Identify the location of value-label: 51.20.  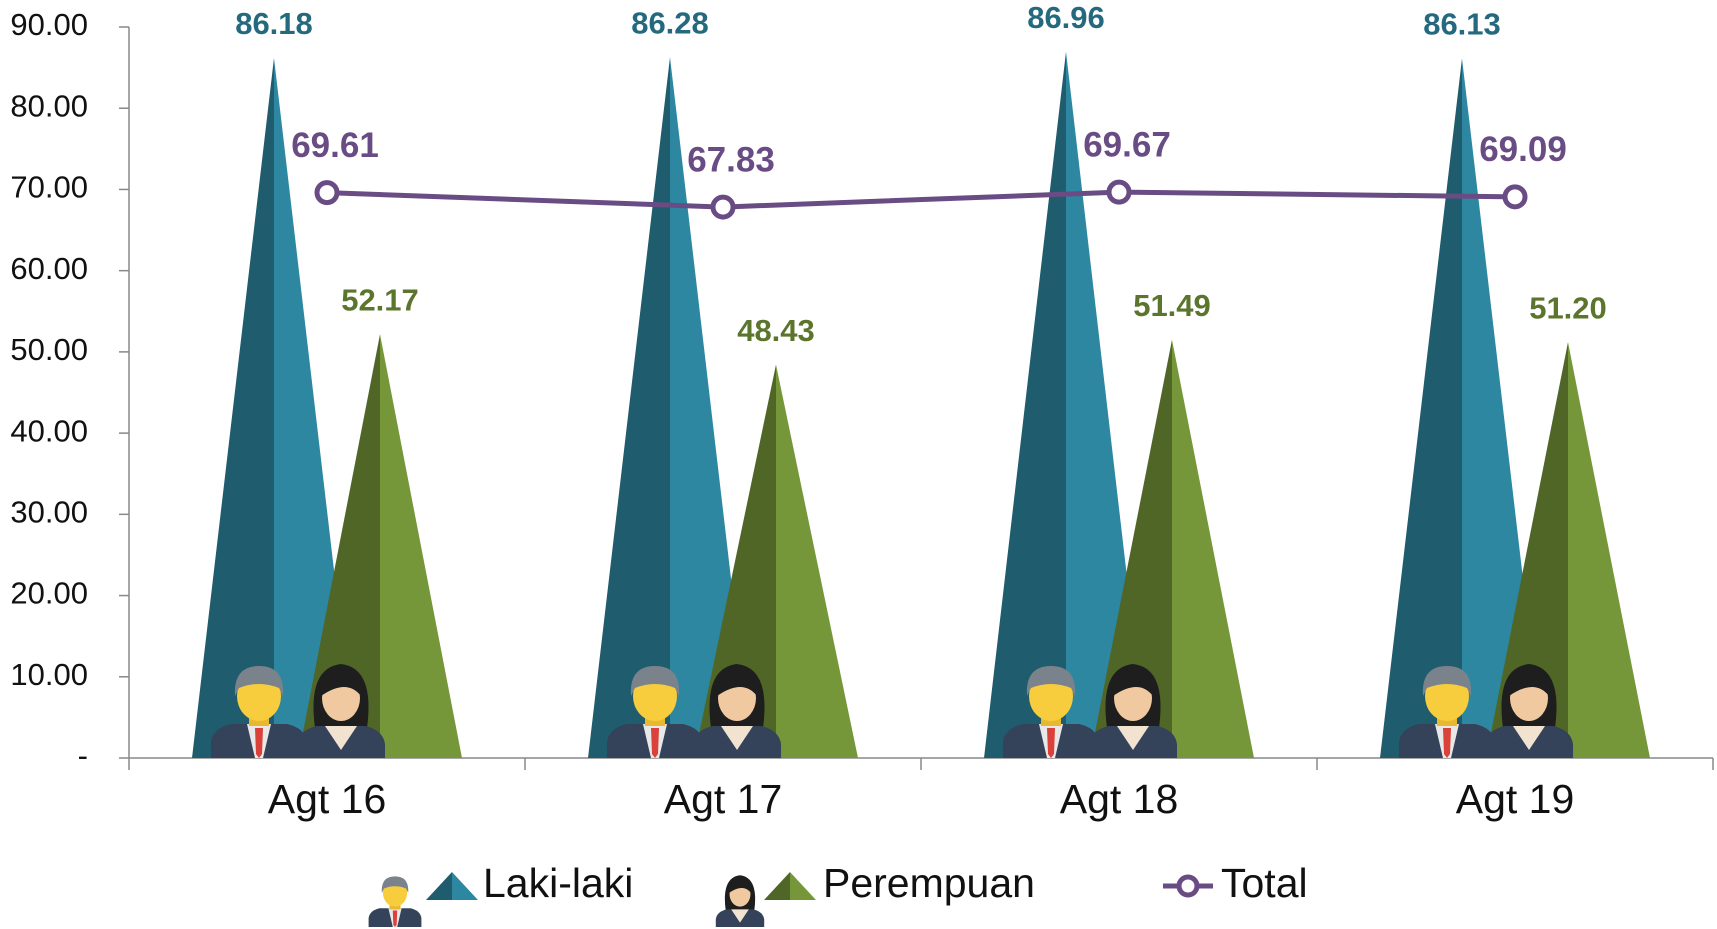
(1568, 307).